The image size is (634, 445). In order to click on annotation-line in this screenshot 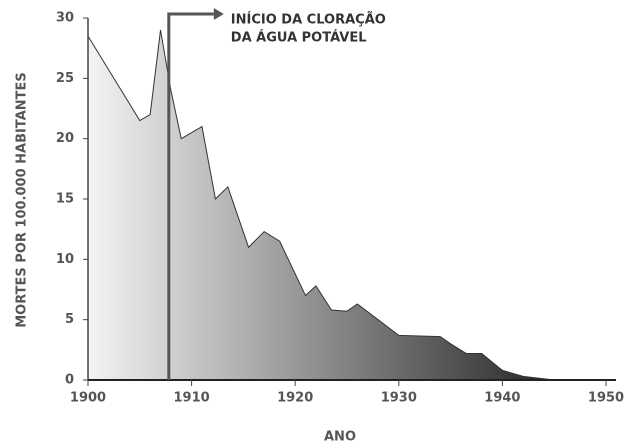, I will do `click(190, 196)`.